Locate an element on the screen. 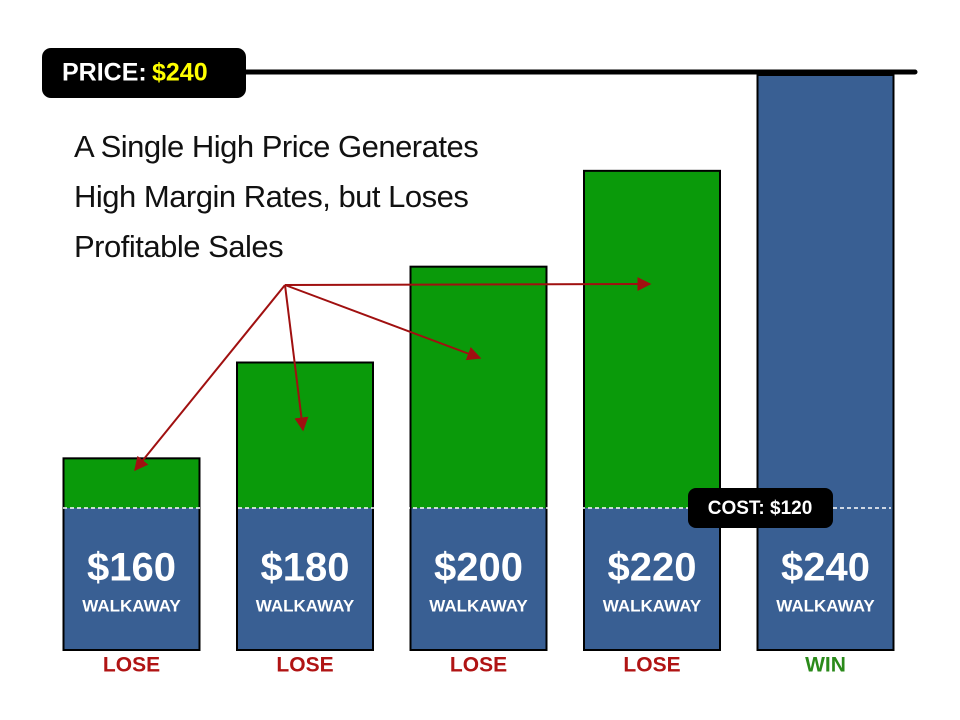 The height and width of the screenshot is (720, 960). arrows is located at coordinates (393, 374).